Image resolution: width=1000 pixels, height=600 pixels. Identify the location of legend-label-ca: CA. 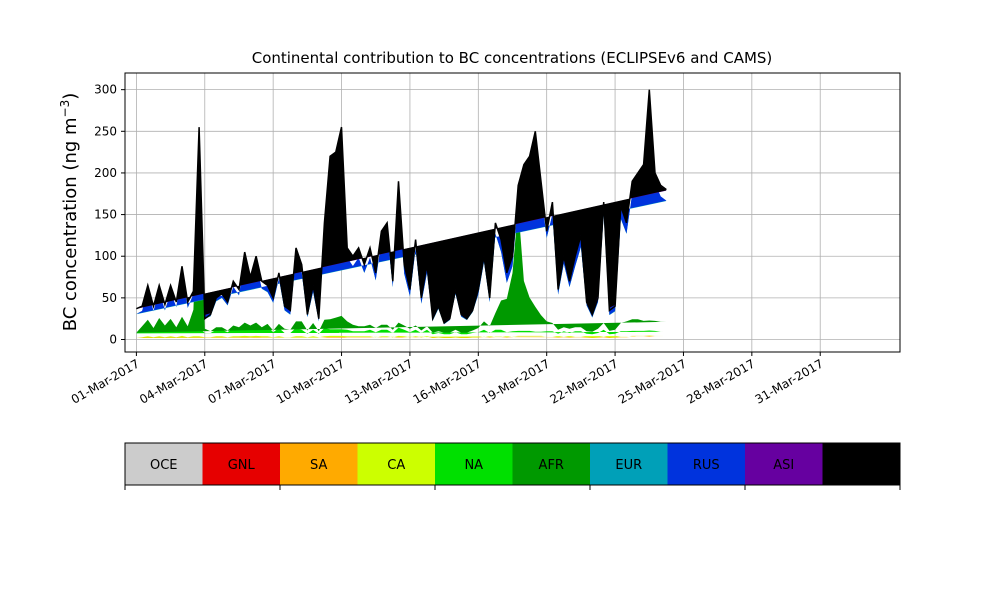
(396, 465).